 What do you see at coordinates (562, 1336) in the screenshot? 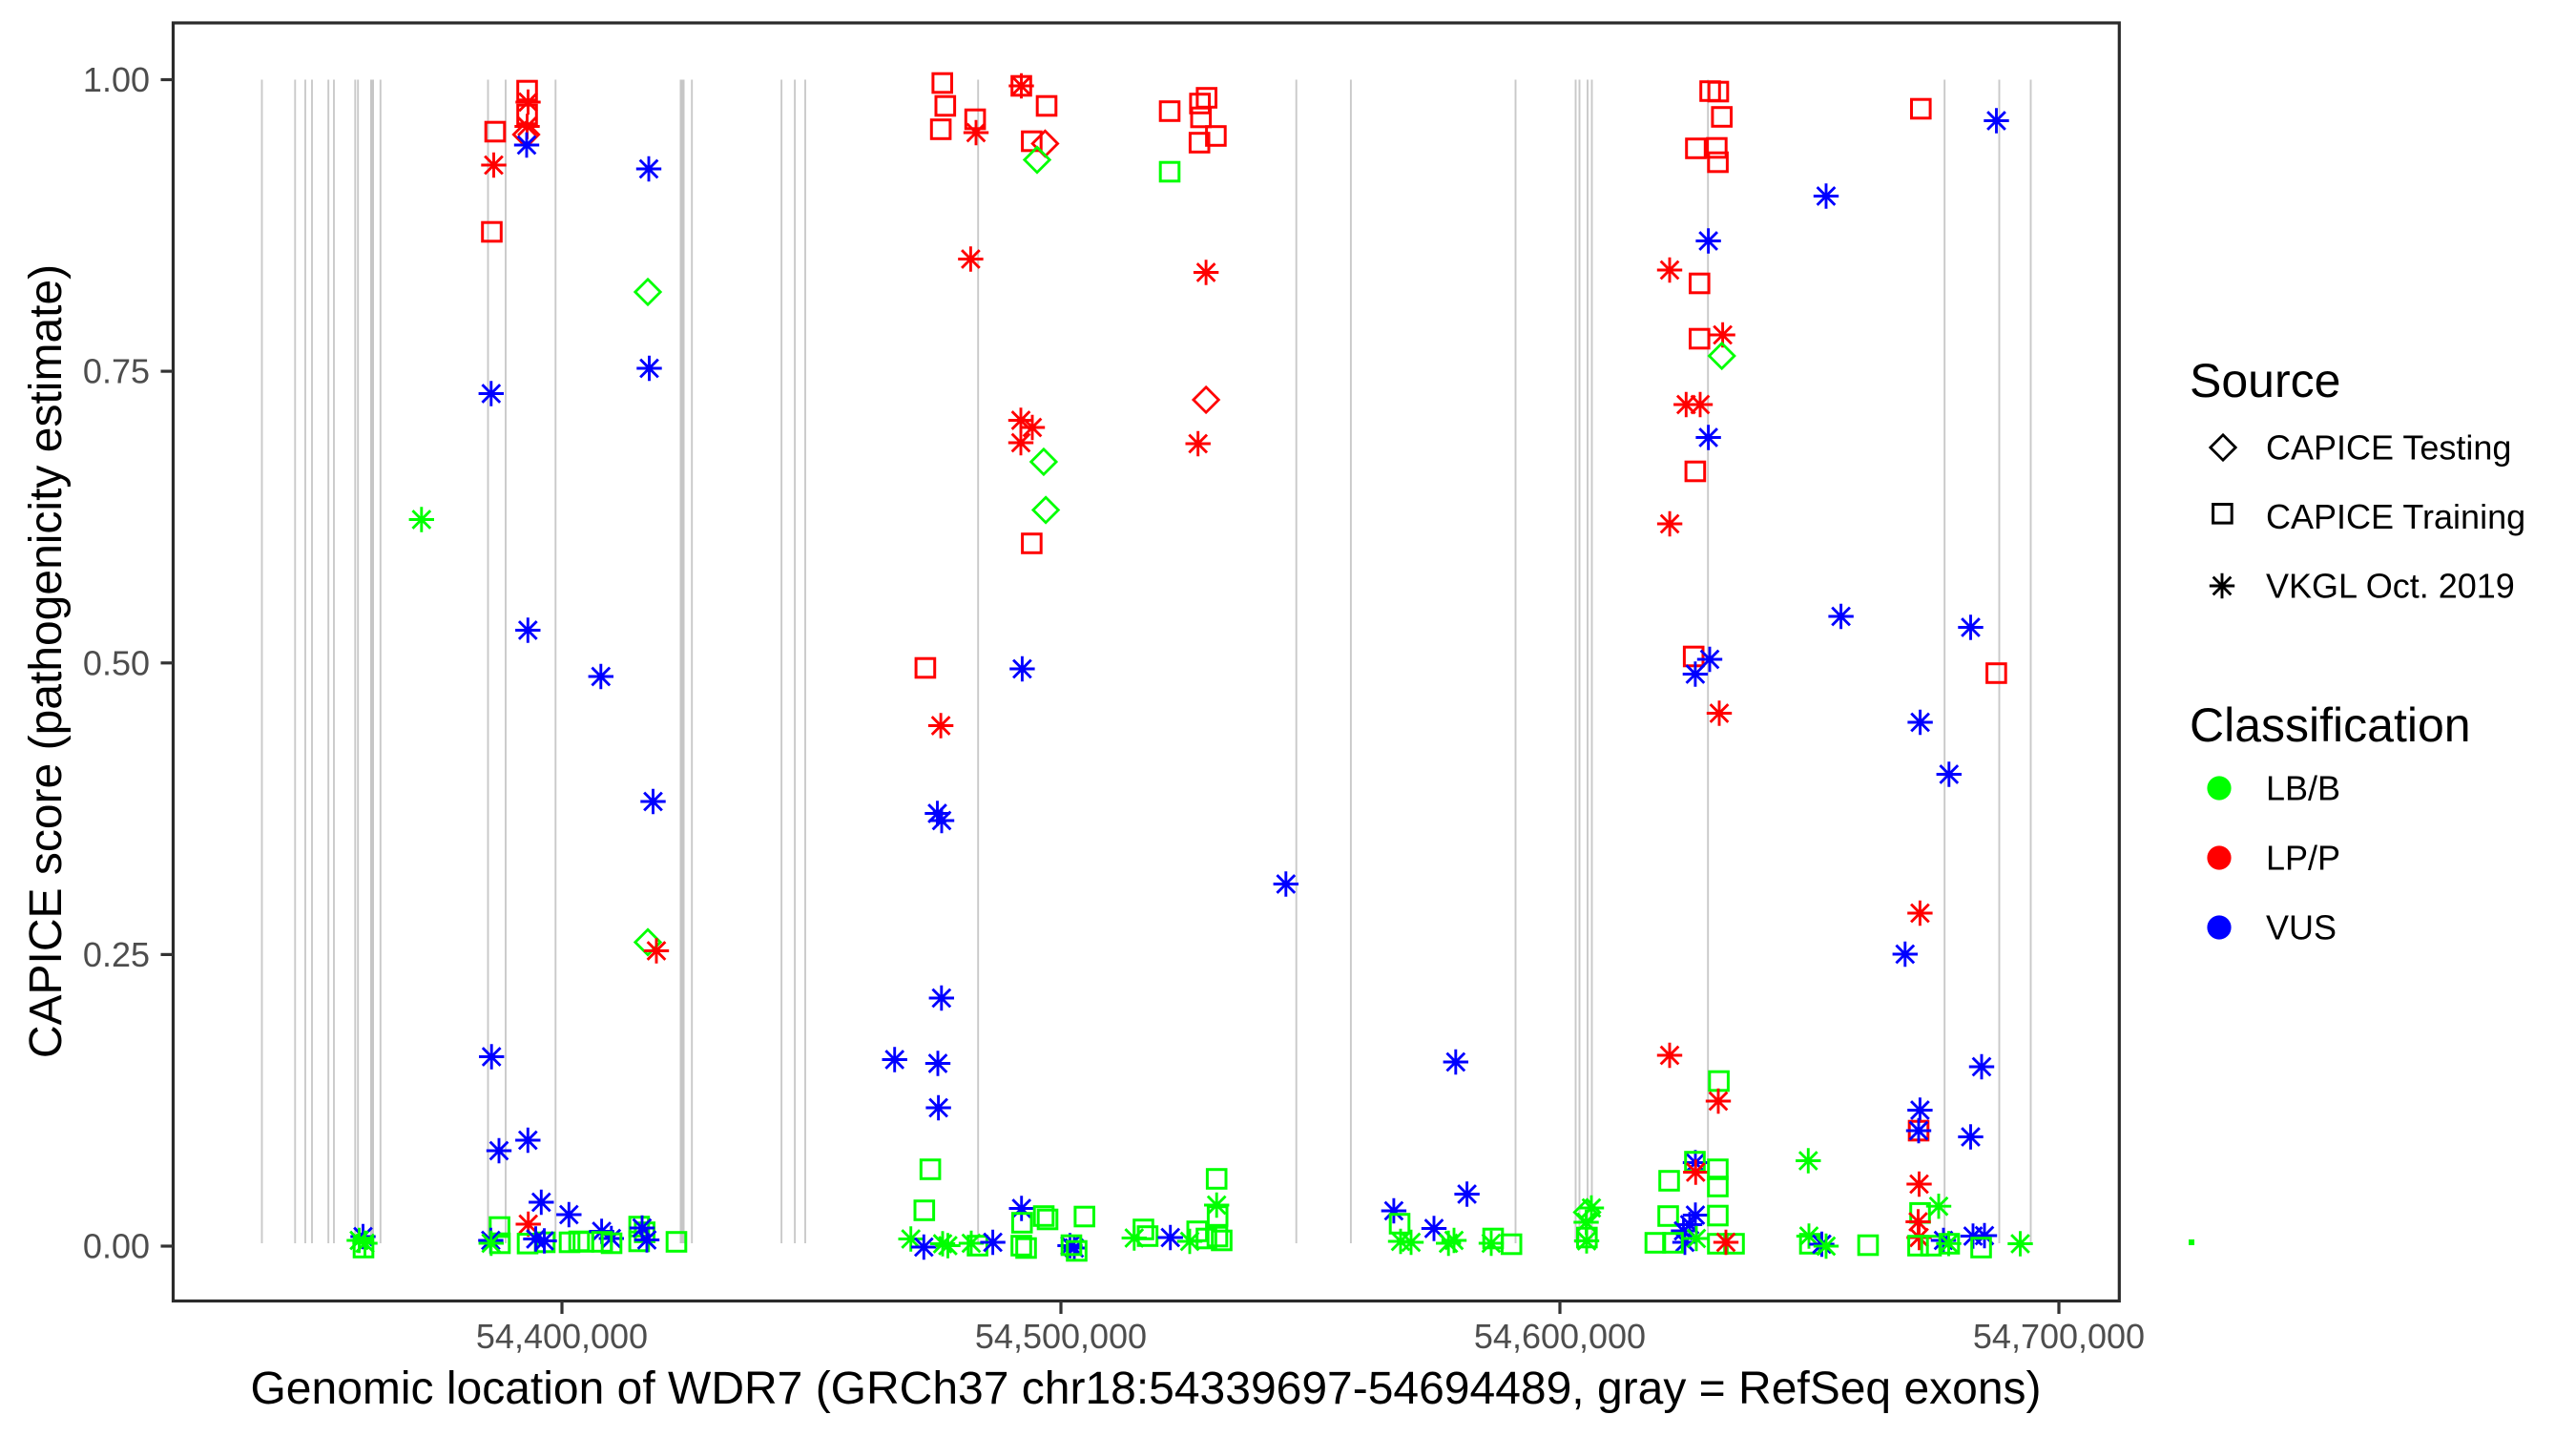
I see `svg-text: 54,400,000` at bounding box center [562, 1336].